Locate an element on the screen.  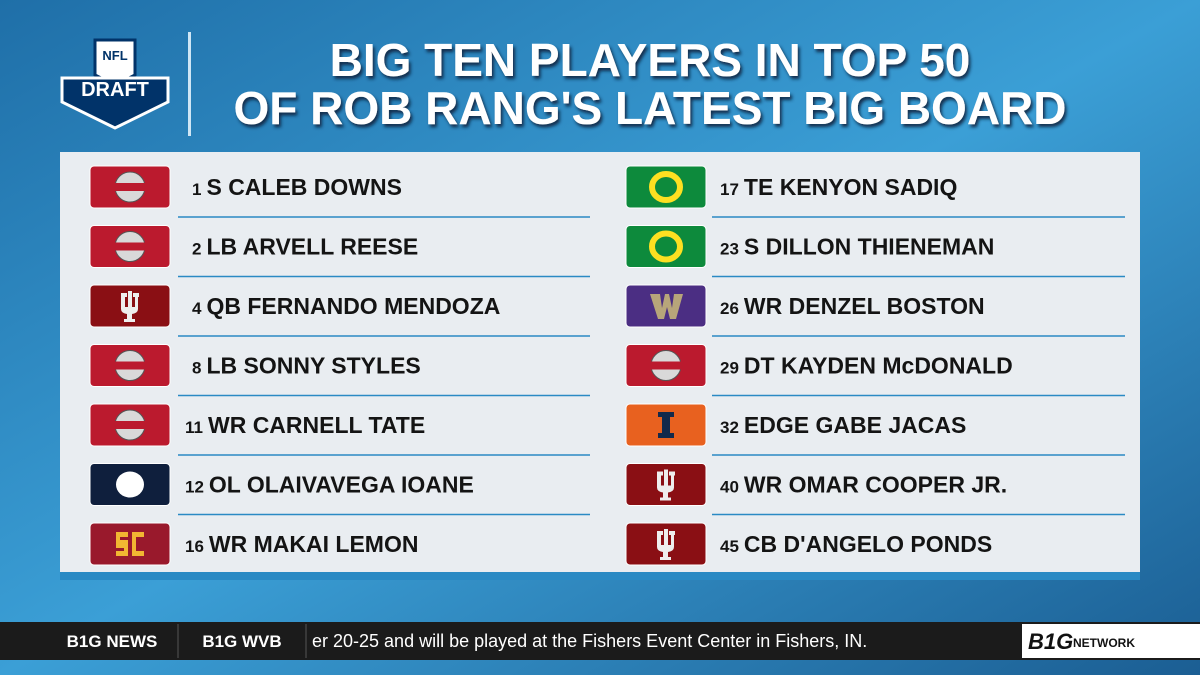
draft-logo: NFL DRAFT is located at coordinates (115, 84).